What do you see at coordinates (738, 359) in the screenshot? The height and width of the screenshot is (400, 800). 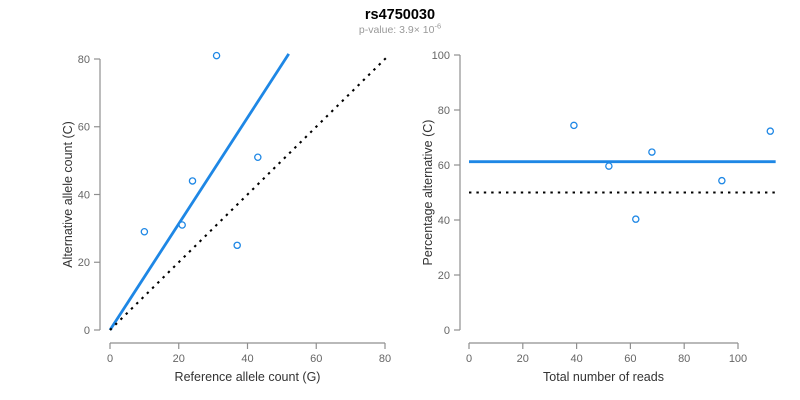 I see `x-tick-label: 100` at bounding box center [738, 359].